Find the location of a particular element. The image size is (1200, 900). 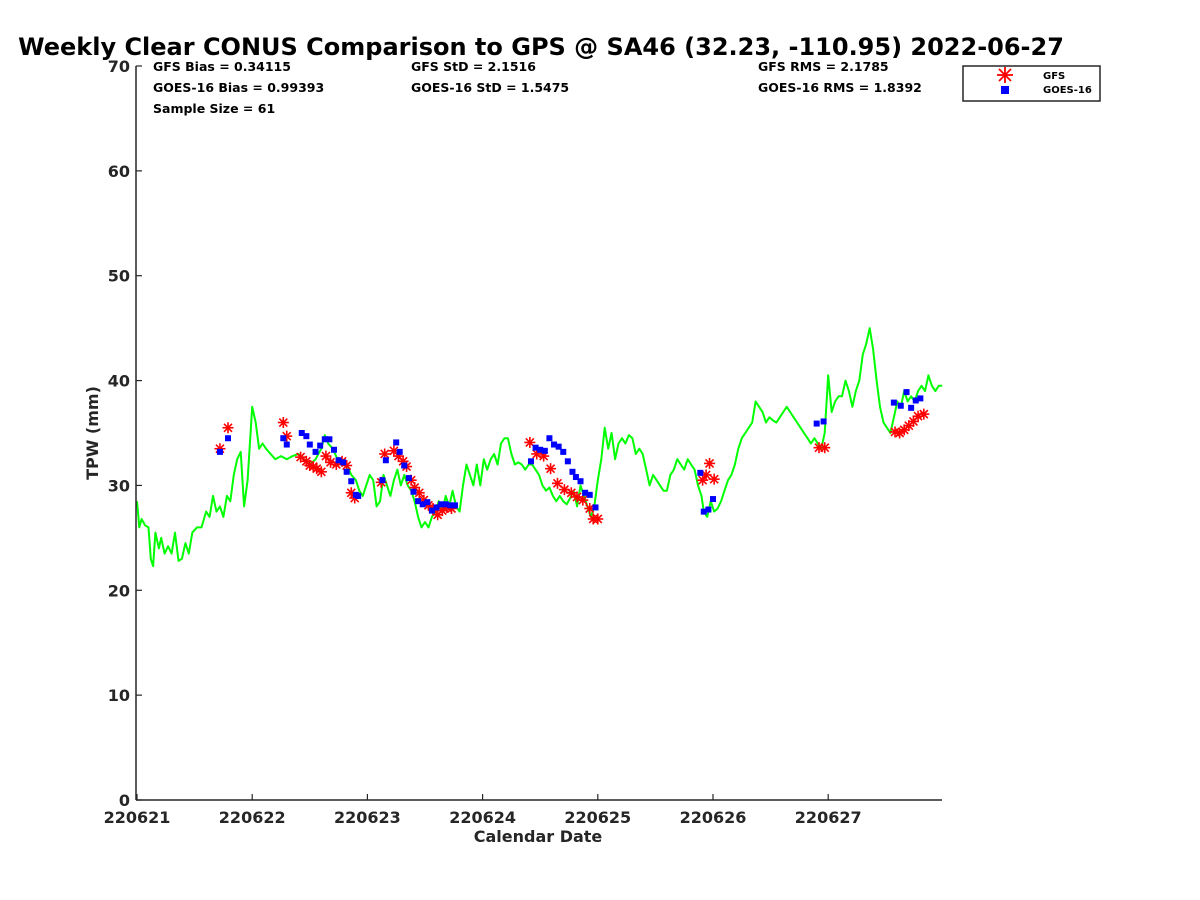

legend-goes-marker-icon is located at coordinates (1005, 90).